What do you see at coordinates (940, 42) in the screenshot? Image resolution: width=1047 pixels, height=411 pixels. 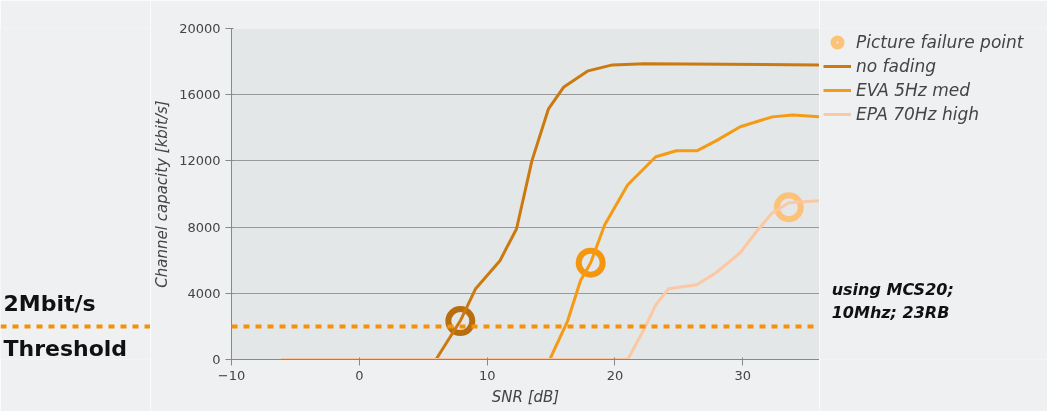 I see `legend-label: Picture failure point` at bounding box center [940, 42].